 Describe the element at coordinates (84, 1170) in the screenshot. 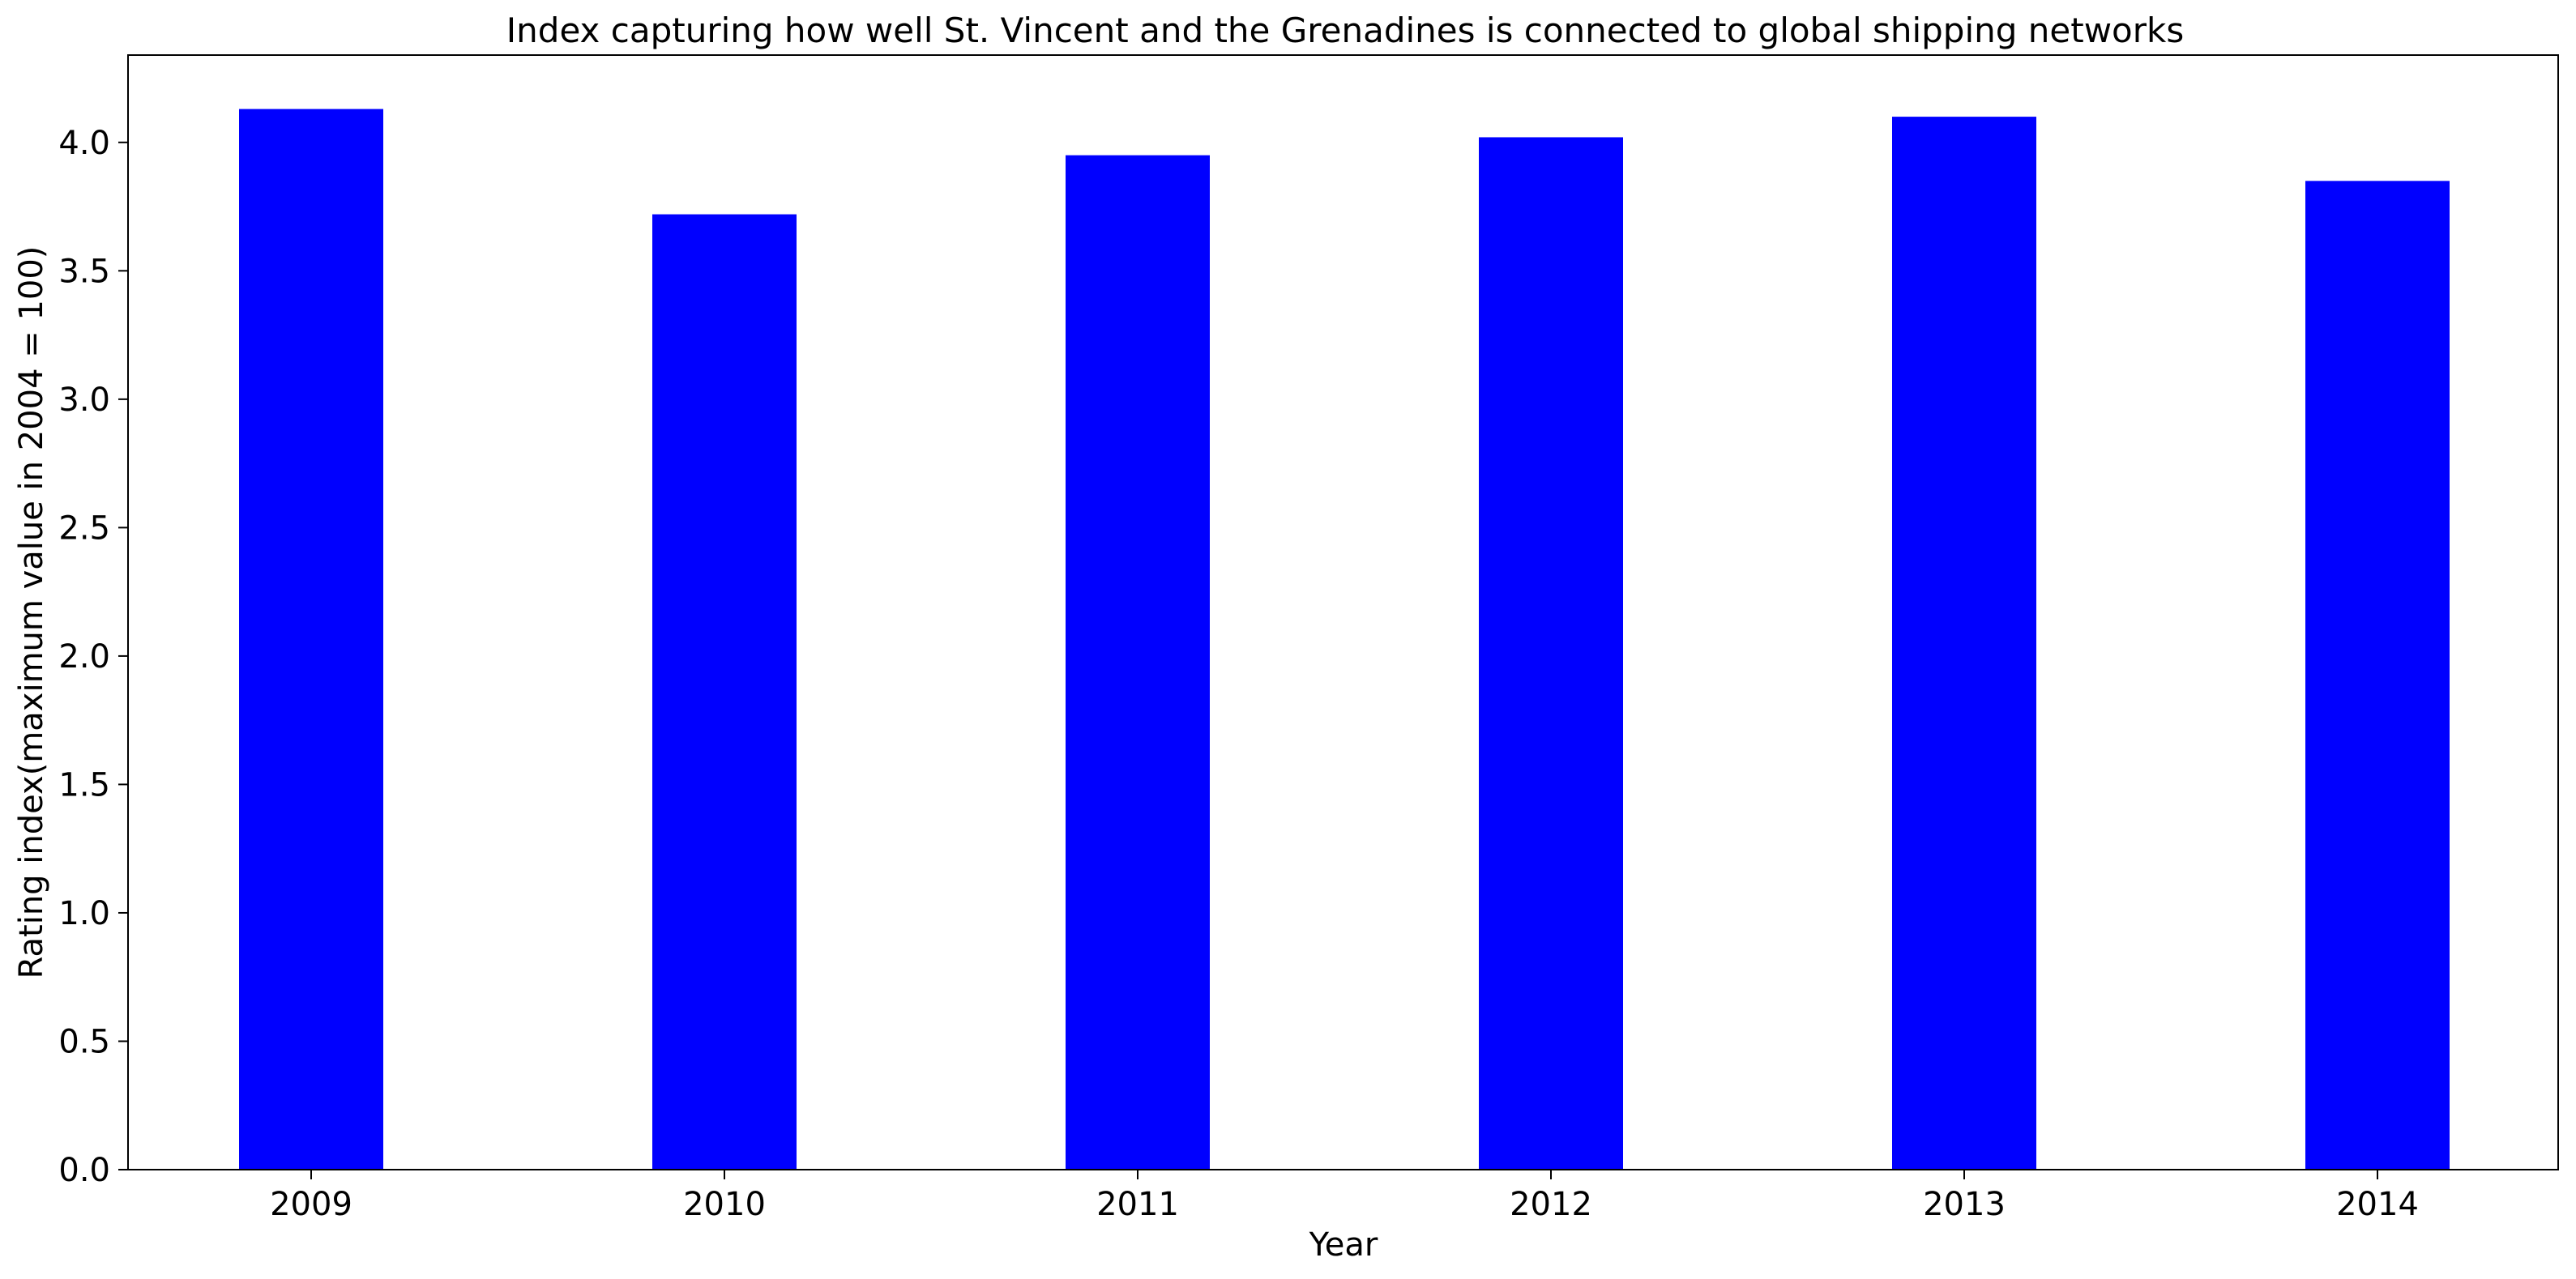

I see `y-tick-label: 0.0` at that location.